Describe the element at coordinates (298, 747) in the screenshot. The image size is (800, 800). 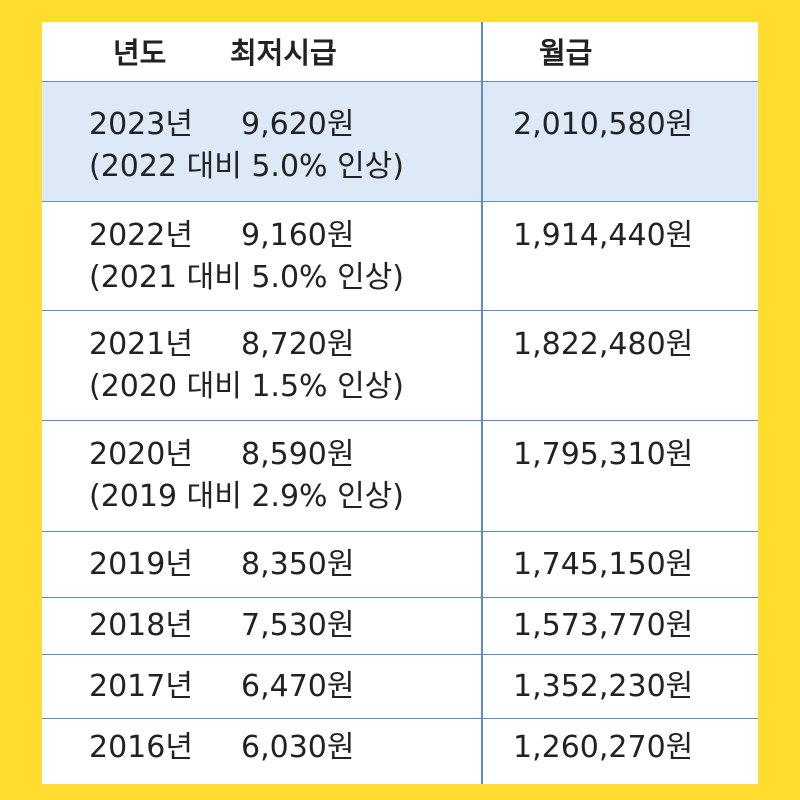
I see `hourly-wage-cell: 6,030원` at that location.